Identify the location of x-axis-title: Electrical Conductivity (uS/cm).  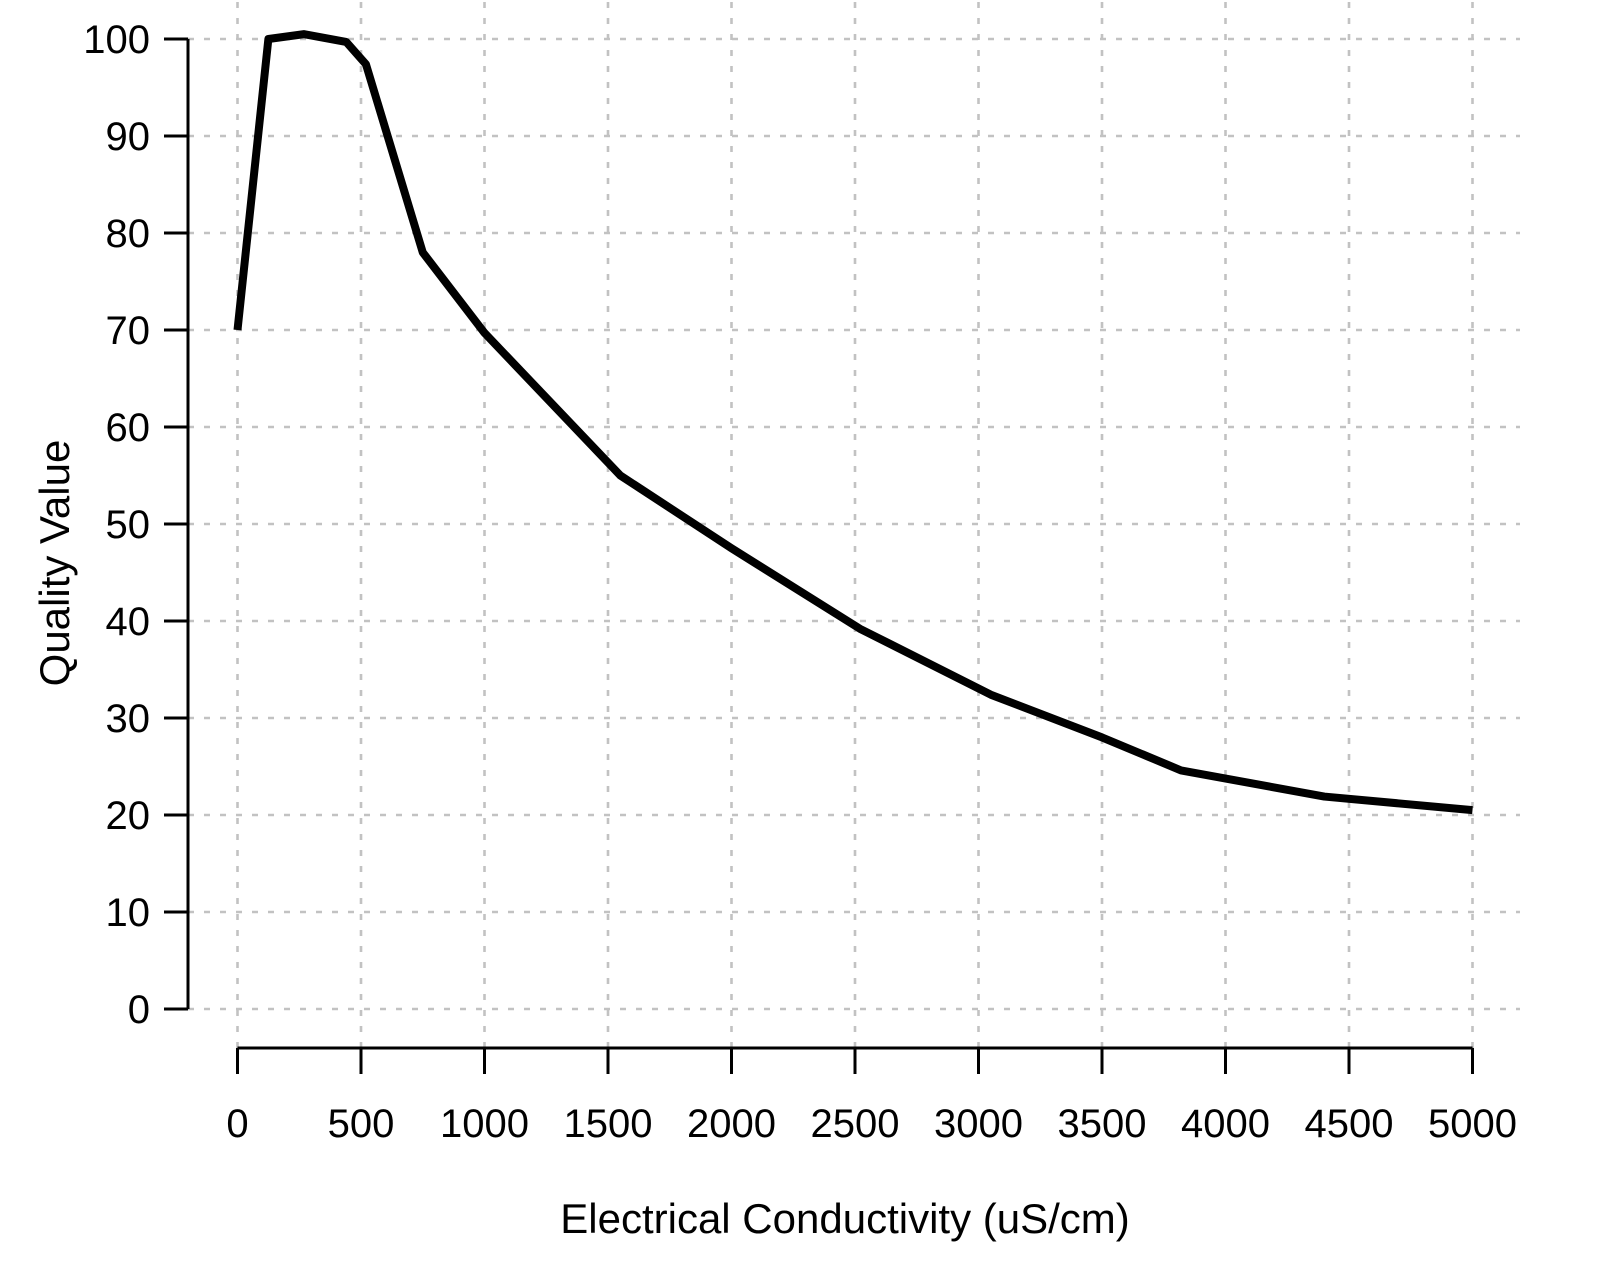
(845, 1218).